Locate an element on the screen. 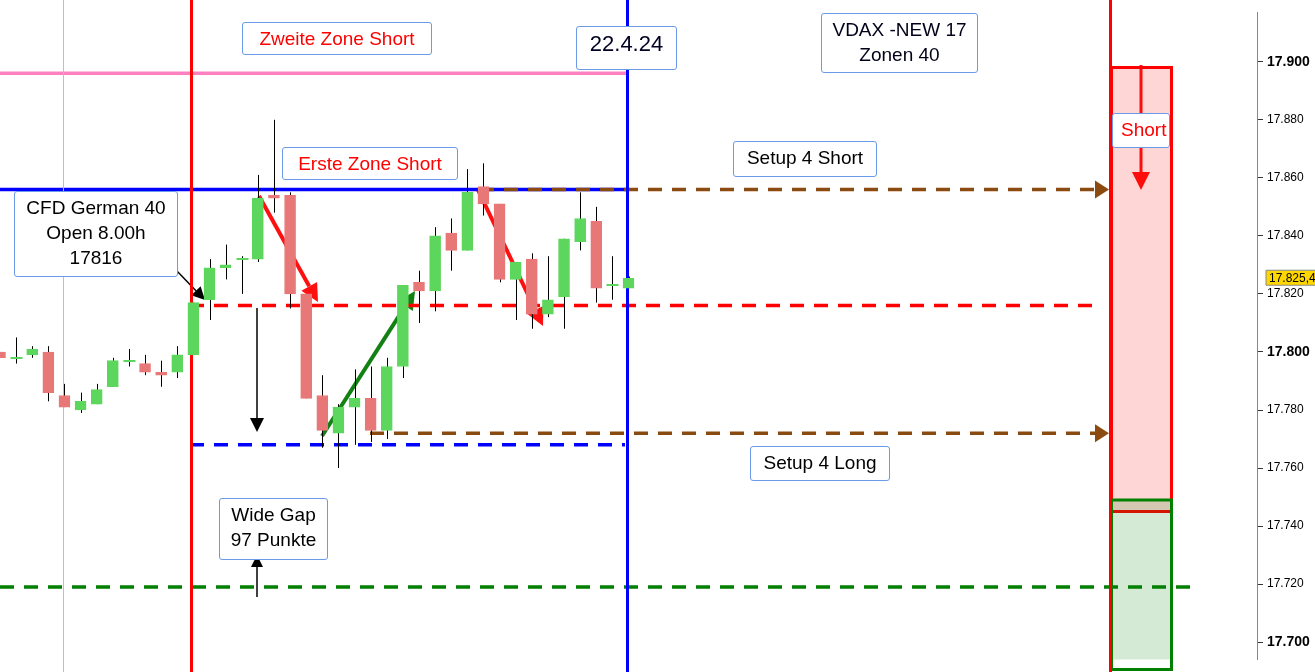 The width and height of the screenshot is (1315, 672). y-tick-label: 17.900 is located at coordinates (1289, 60).